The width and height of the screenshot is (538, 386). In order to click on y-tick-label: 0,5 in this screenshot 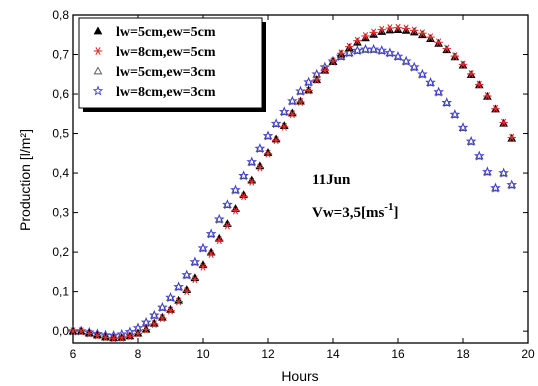, I will do `click(60, 134)`.